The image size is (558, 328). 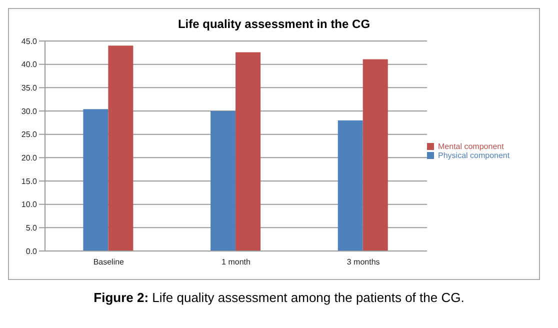 What do you see at coordinates (29, 181) in the screenshot?
I see `y-tick-label: 15.0` at bounding box center [29, 181].